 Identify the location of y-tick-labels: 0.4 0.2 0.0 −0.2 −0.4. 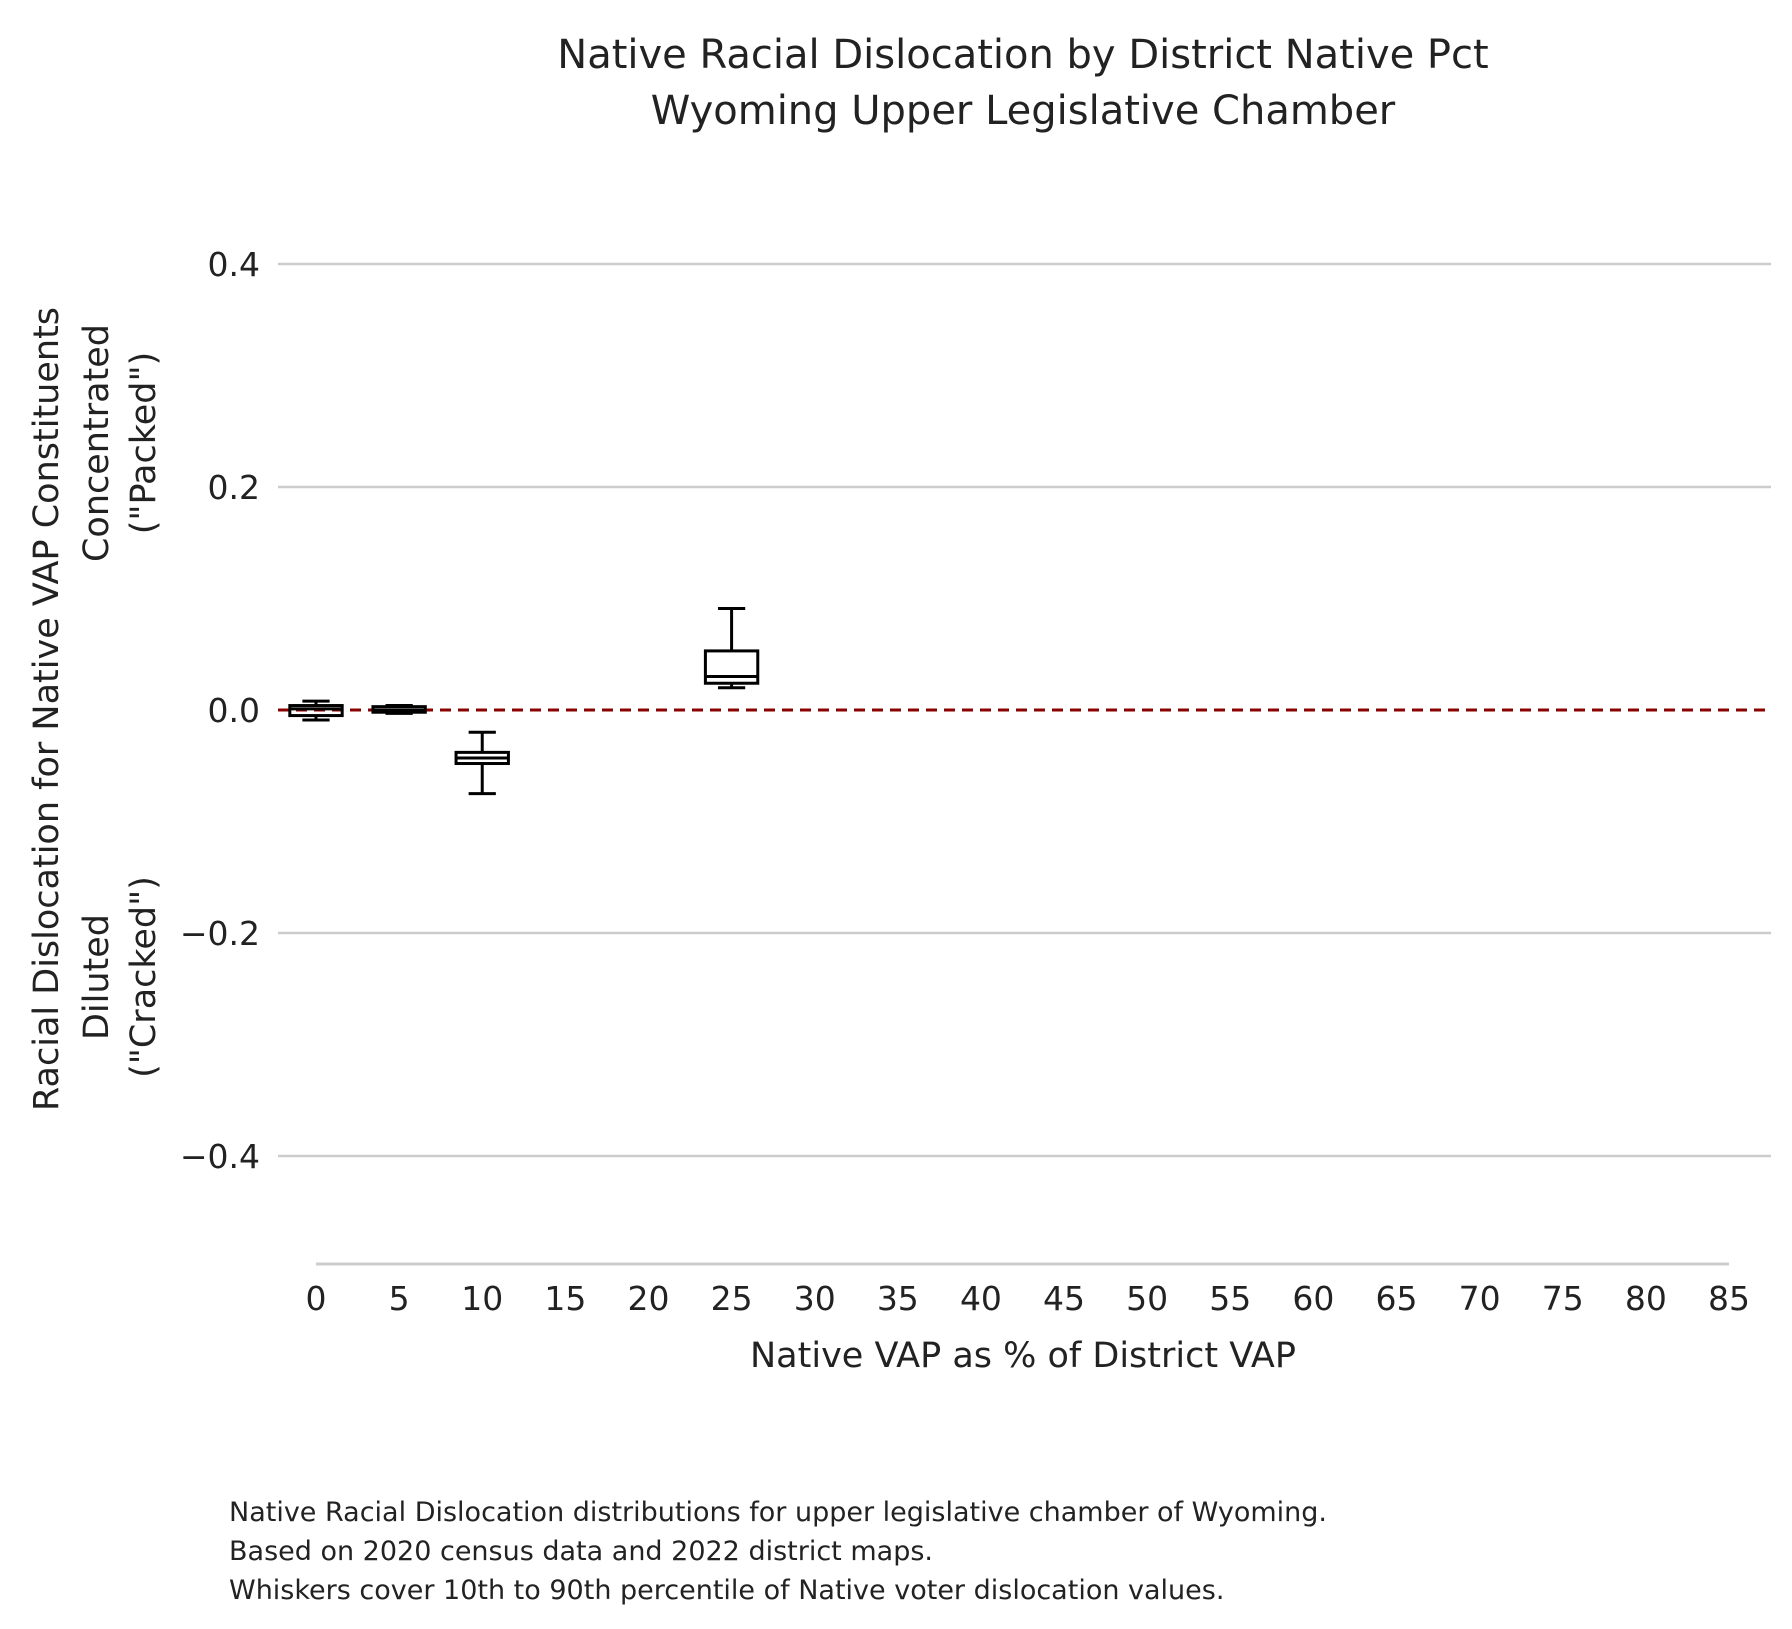
(220, 710).